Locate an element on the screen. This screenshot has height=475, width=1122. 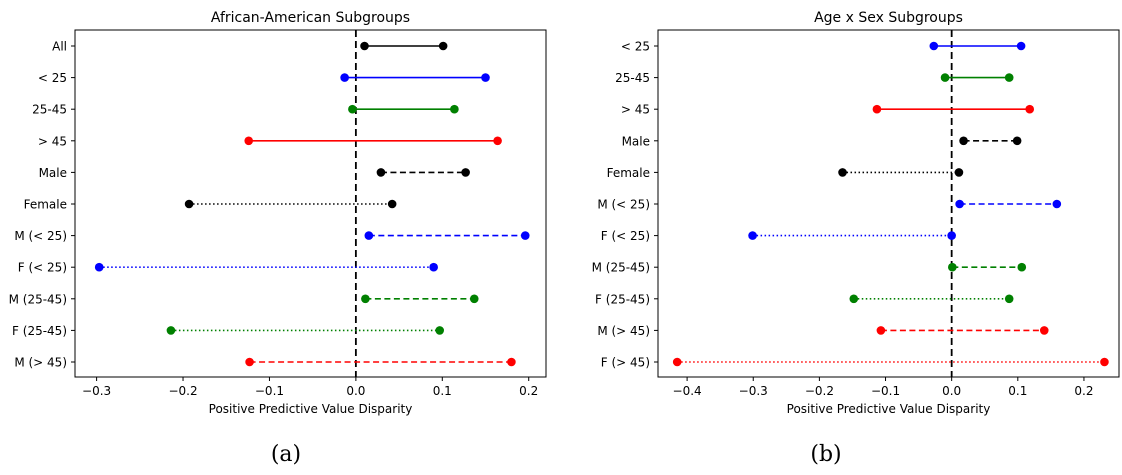
y-tick-label: F (> 45) is located at coordinates (625, 363).